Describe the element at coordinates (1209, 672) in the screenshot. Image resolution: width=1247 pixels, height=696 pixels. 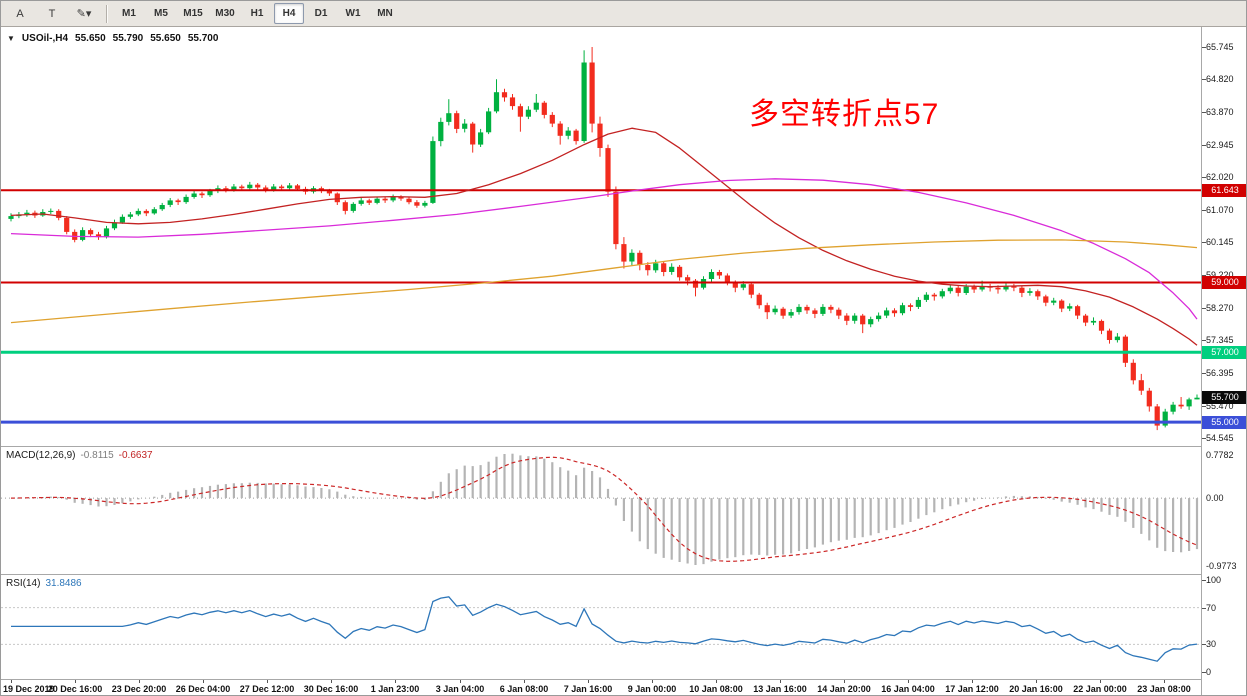
I see `rsi-axis-label: 0` at that location.